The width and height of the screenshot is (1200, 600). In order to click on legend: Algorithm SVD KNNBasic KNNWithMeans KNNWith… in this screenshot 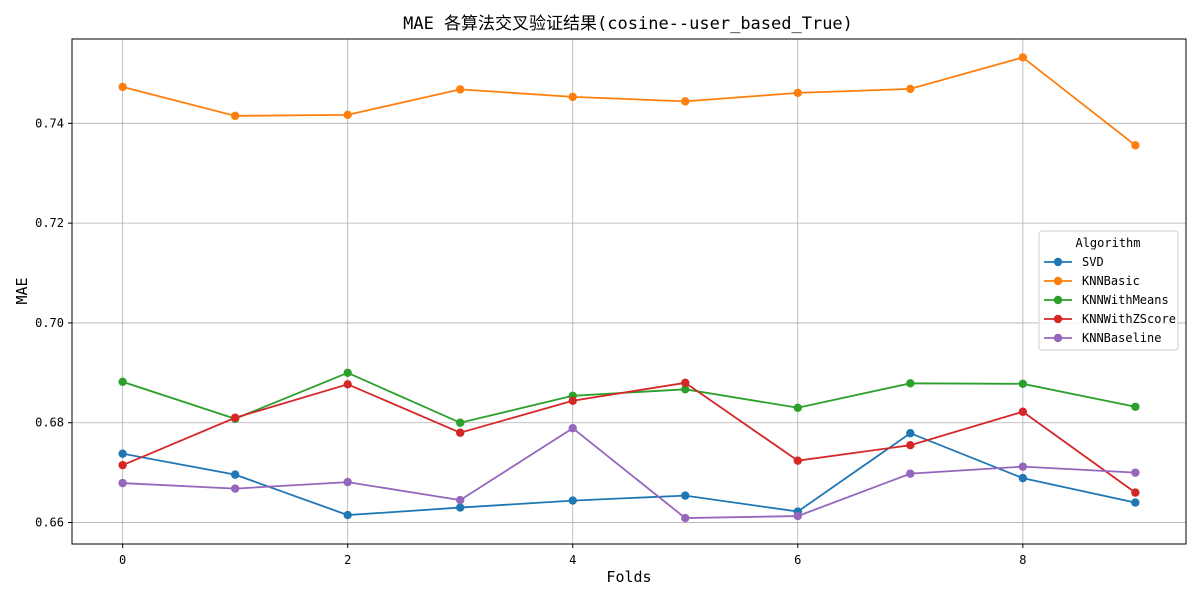, I will do `click(1108, 290)`.